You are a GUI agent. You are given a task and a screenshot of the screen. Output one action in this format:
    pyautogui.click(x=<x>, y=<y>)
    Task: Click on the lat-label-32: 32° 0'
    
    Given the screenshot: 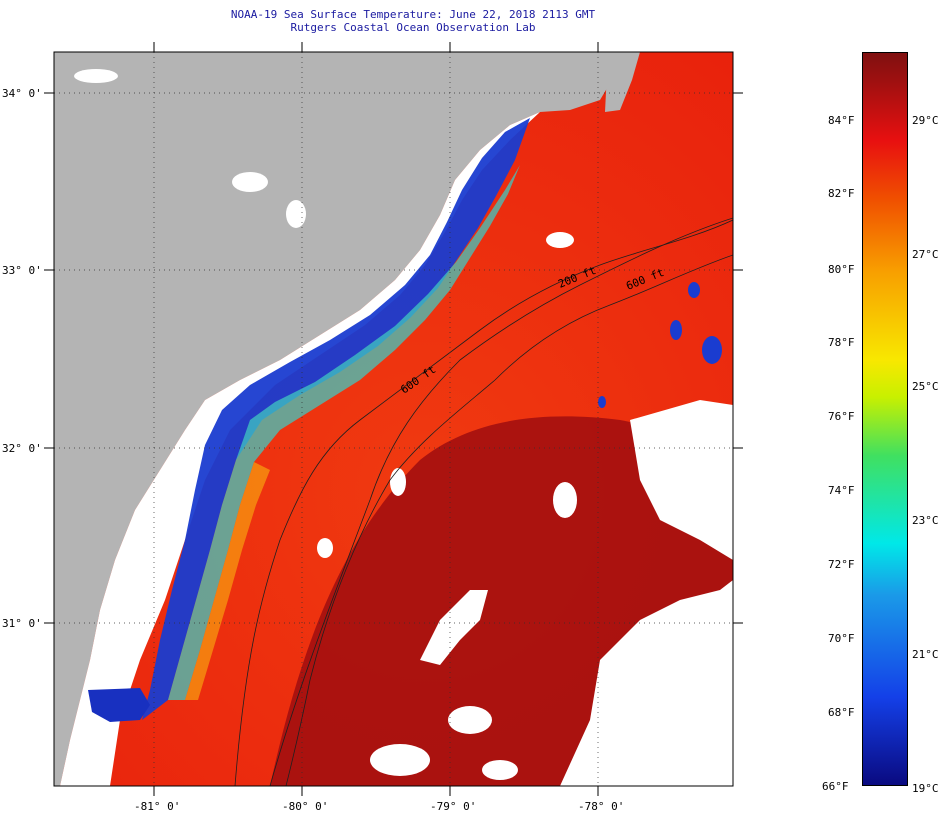 What is the action you would take?
    pyautogui.click(x=22, y=448)
    